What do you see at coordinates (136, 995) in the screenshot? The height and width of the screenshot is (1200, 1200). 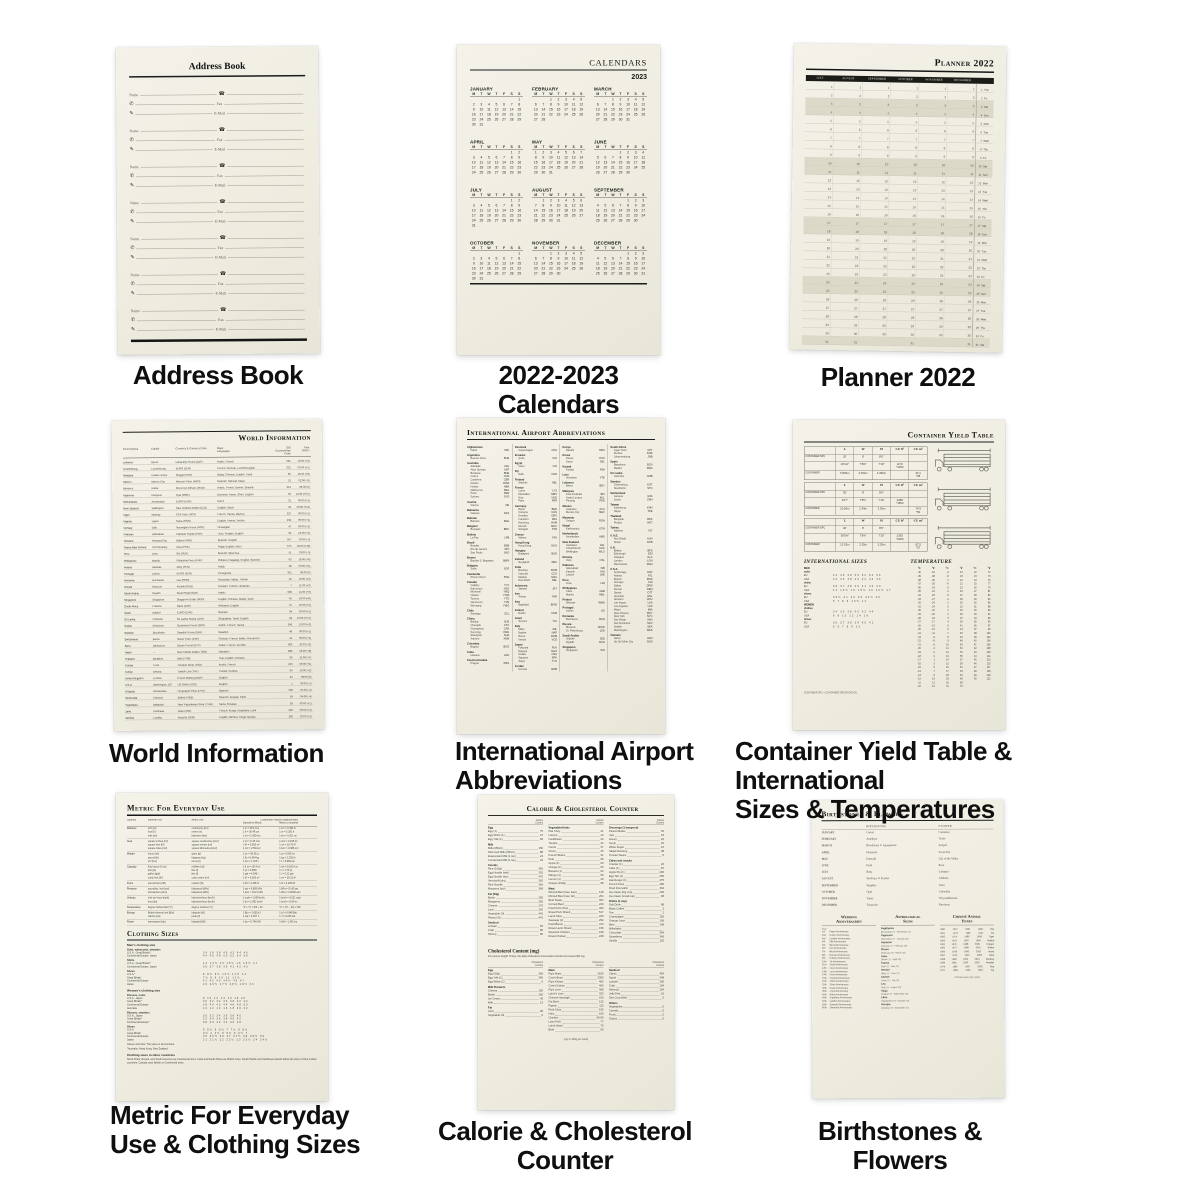 I see `clothing-group-label: Dresses, coats` at bounding box center [136, 995].